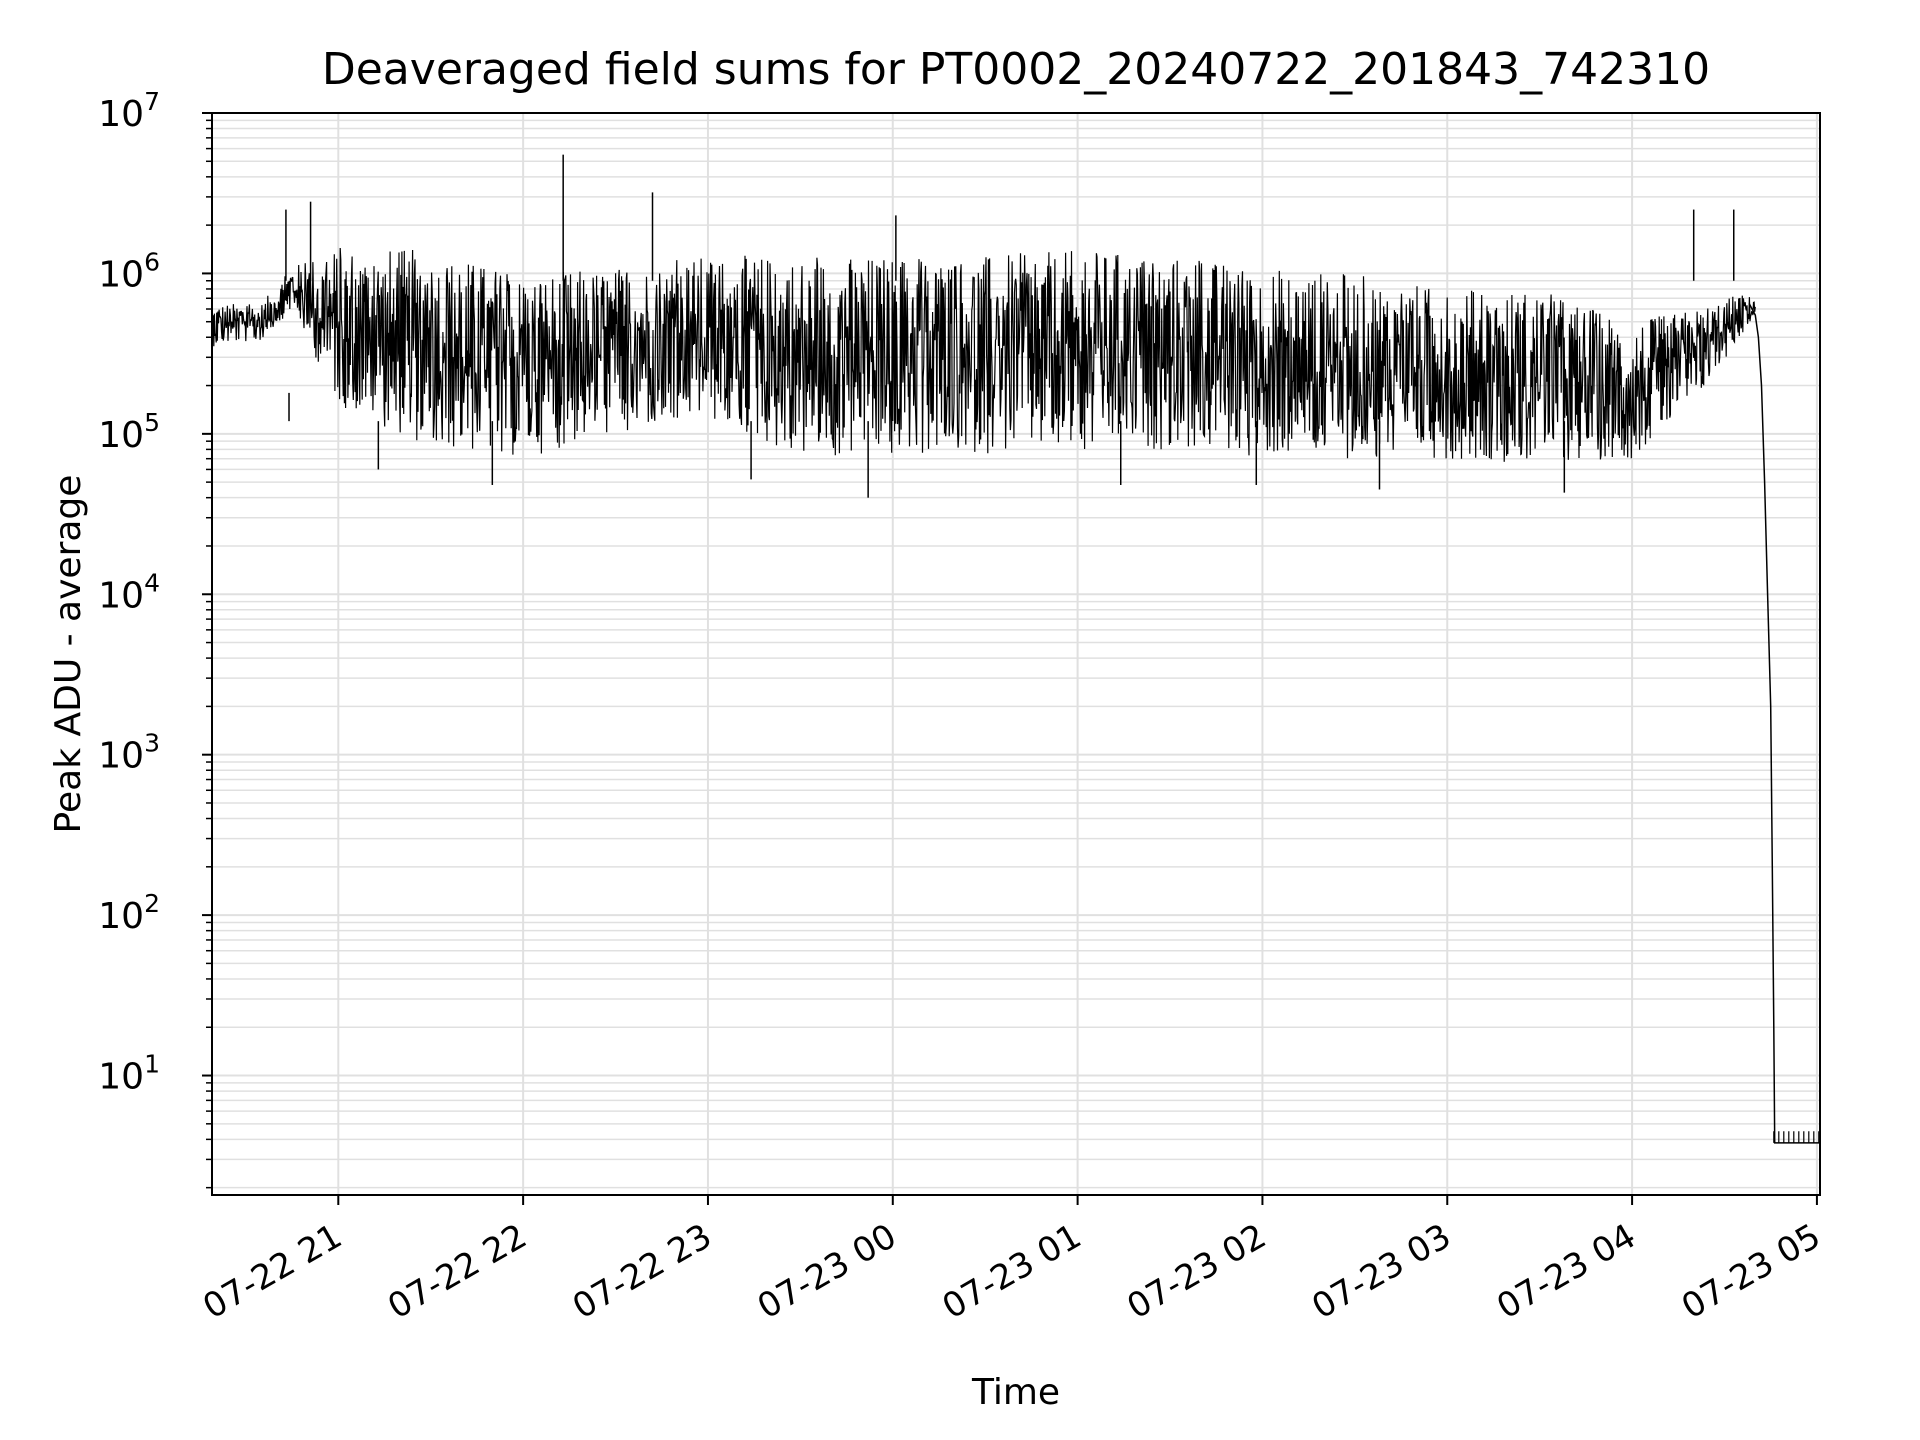 The width and height of the screenshot is (1920, 1440). What do you see at coordinates (983, 354) in the screenshot?
I see `data-series-line` at bounding box center [983, 354].